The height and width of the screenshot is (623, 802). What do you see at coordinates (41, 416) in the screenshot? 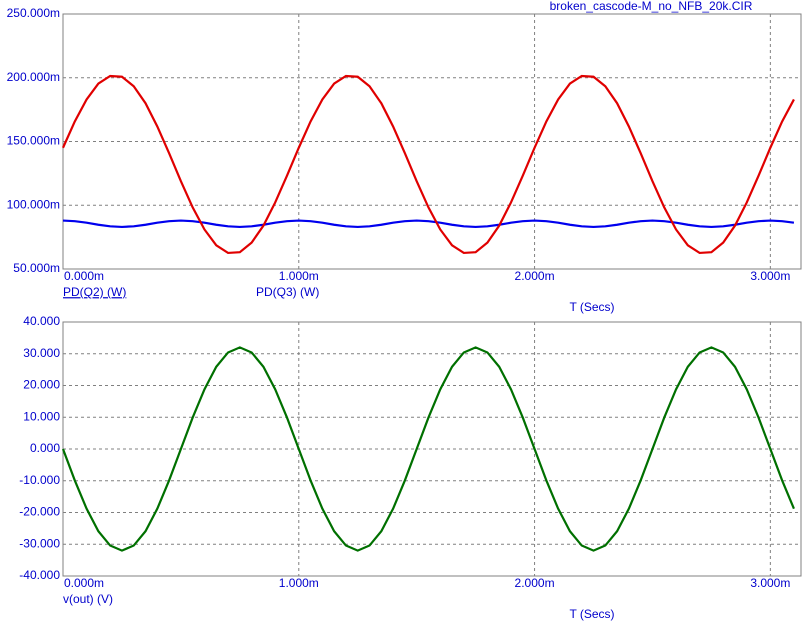
I see `y-tick-label: 10.000` at bounding box center [41, 416].